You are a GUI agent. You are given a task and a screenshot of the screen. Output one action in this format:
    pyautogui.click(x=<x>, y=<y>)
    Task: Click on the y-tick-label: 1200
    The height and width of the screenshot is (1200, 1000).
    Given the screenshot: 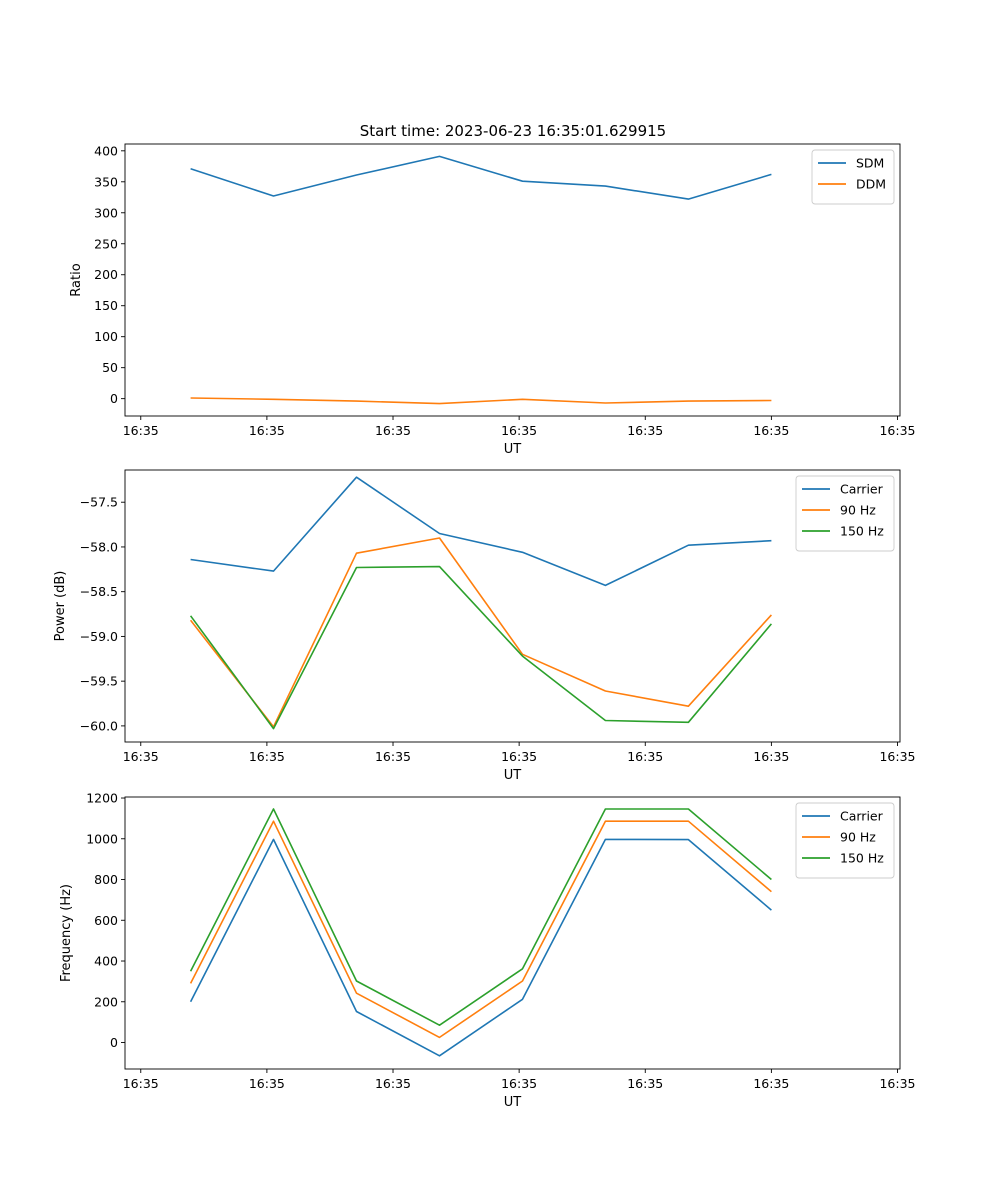 What is the action you would take?
    pyautogui.click(x=102, y=798)
    